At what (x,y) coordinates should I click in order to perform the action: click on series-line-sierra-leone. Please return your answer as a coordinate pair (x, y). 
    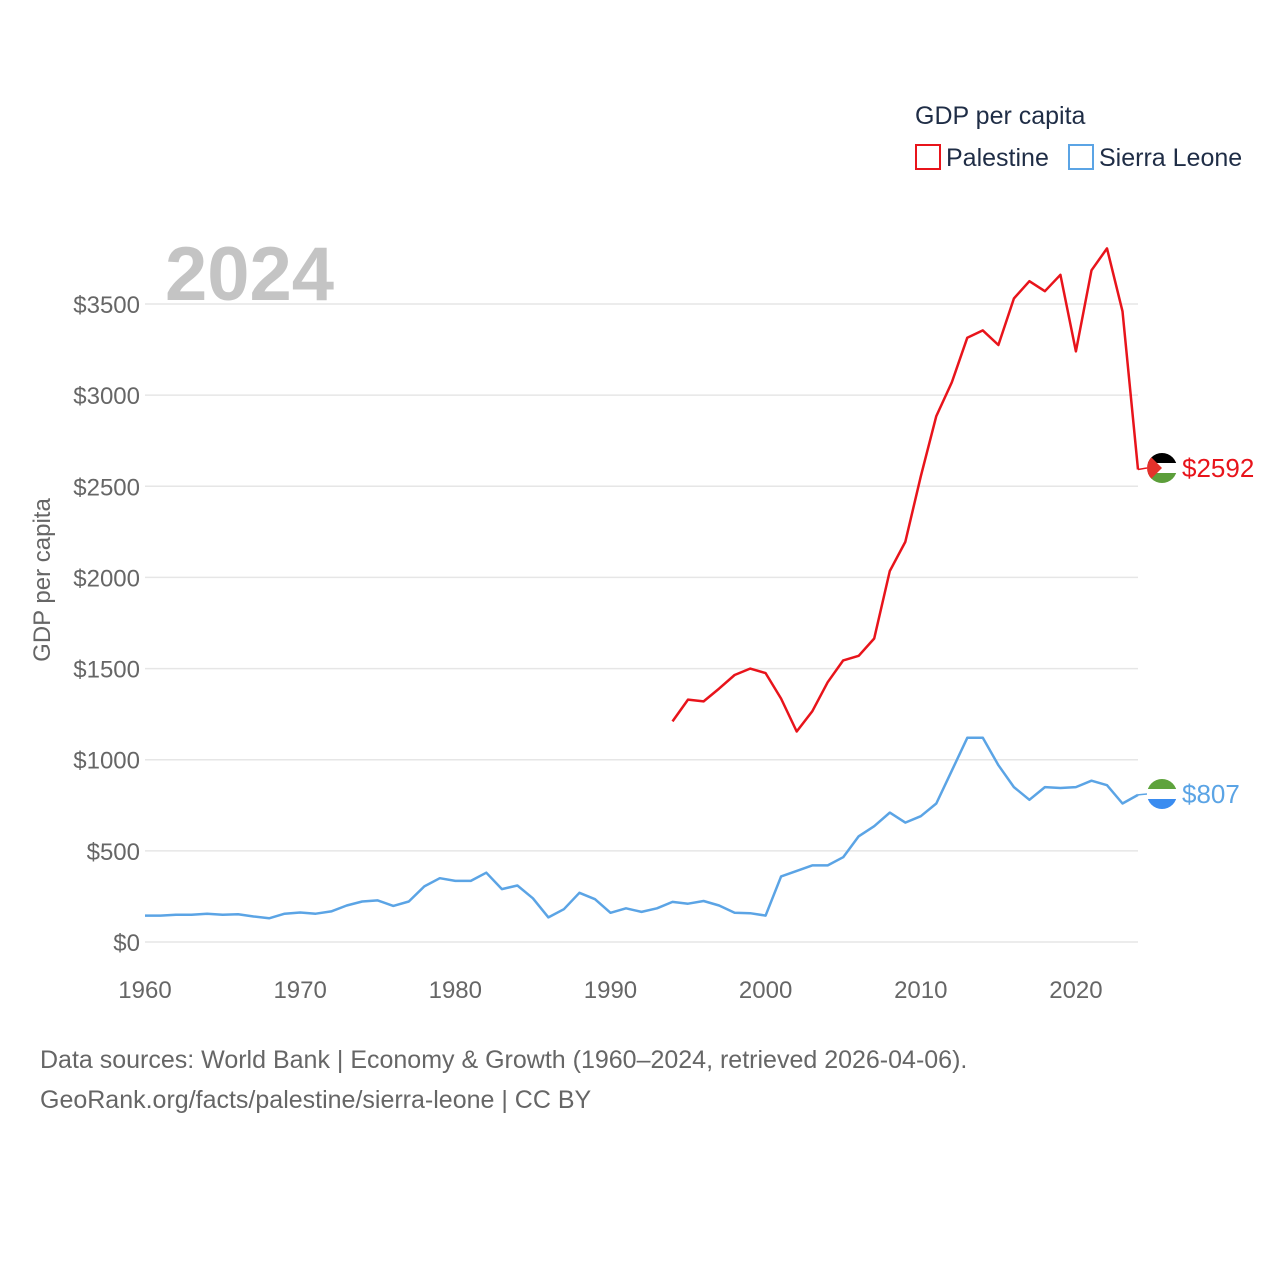
    Looking at the image, I should click on (642, 828).